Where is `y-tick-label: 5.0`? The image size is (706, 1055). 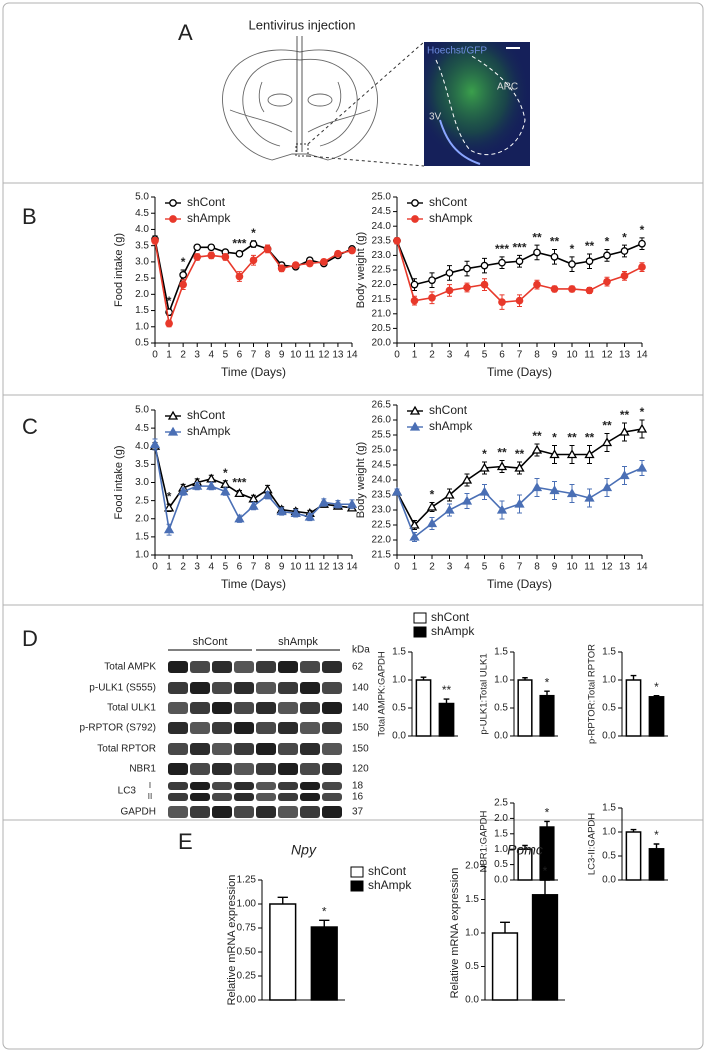
y-tick-label: 5.0 is located at coordinates (142, 410).